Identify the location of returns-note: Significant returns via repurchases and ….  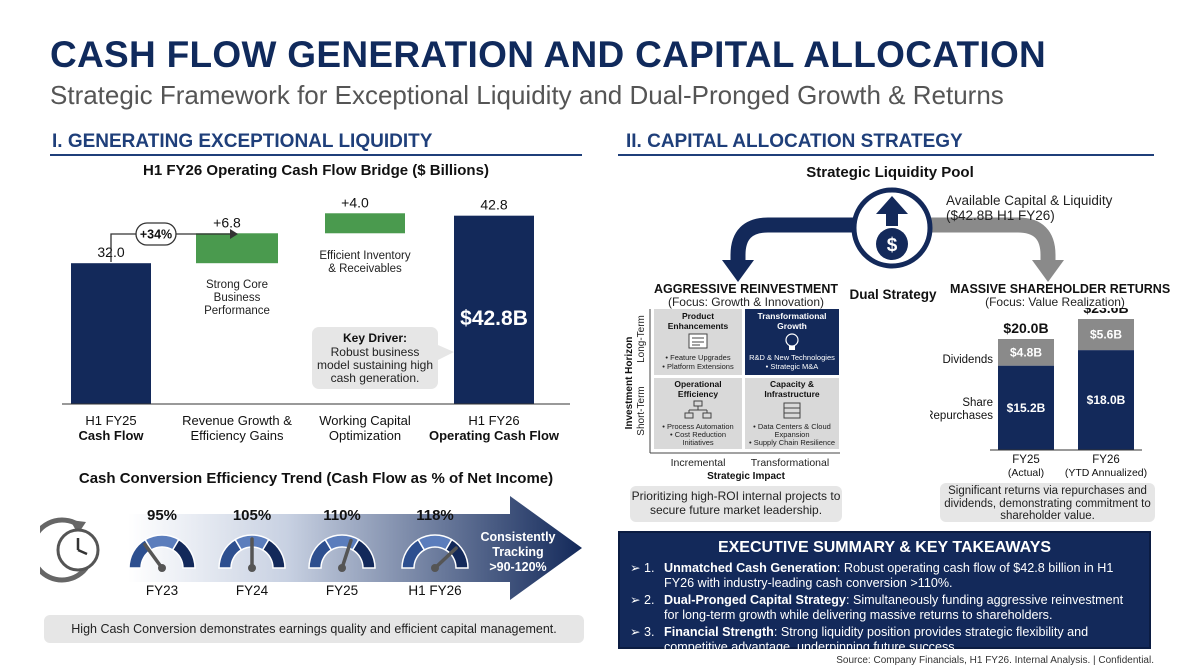
(1047, 502).